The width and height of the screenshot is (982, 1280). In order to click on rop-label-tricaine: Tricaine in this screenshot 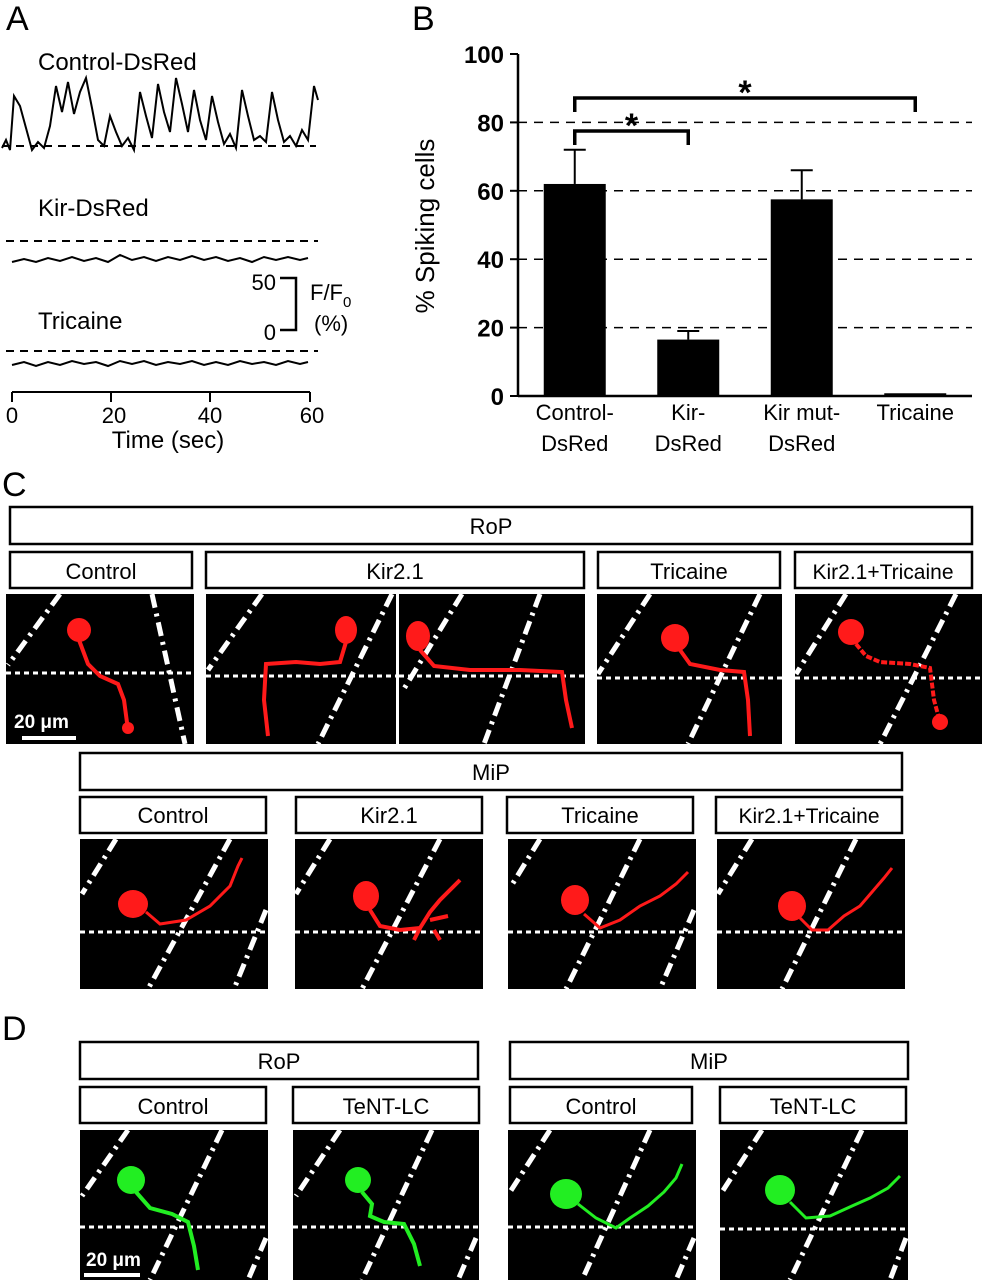, I will do `click(688, 571)`.